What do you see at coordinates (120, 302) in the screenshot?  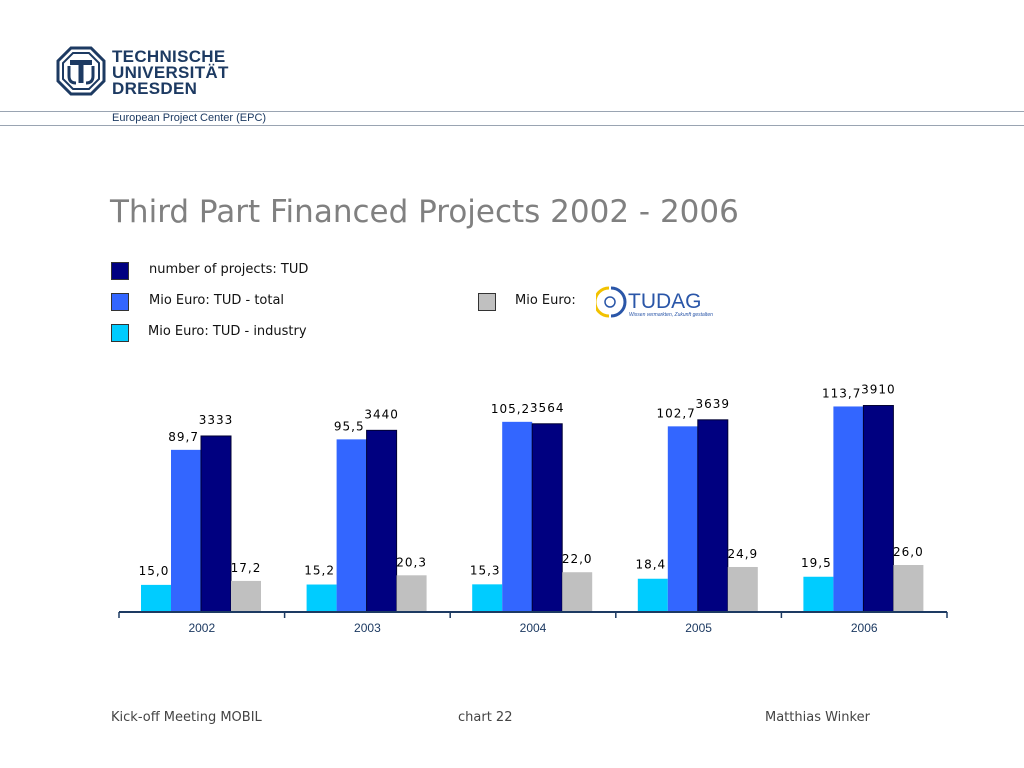 I see `legend-swatch-tud-total` at bounding box center [120, 302].